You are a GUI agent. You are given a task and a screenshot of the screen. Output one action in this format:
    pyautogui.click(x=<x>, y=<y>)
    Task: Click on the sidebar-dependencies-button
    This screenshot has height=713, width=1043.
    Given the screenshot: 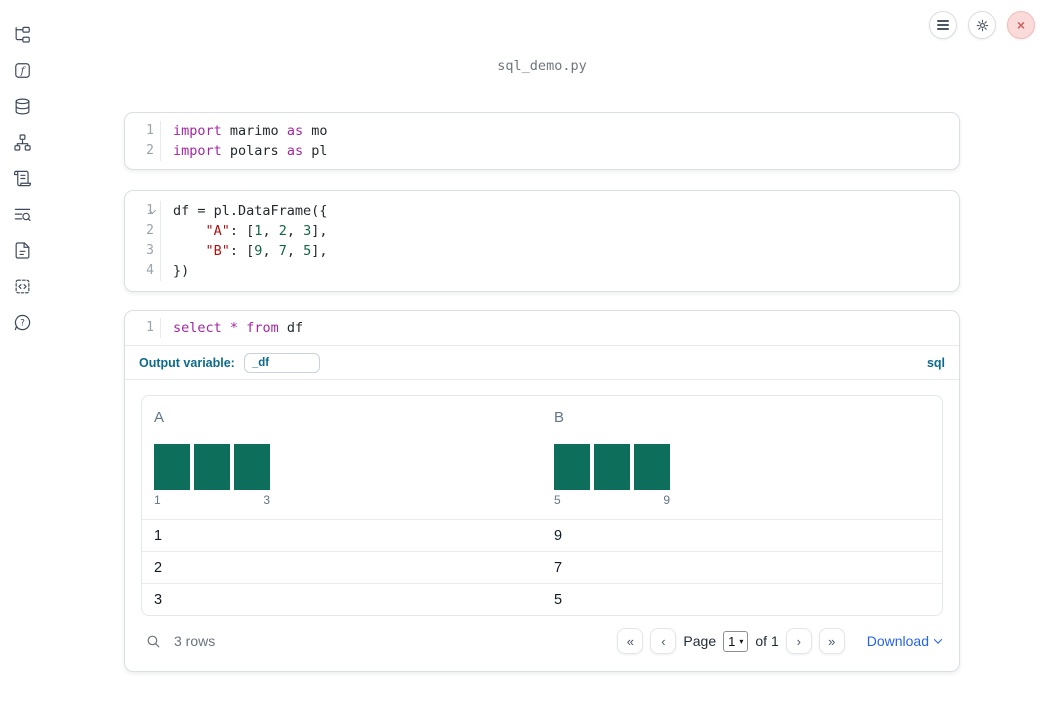 What is the action you would take?
    pyautogui.click(x=22, y=142)
    